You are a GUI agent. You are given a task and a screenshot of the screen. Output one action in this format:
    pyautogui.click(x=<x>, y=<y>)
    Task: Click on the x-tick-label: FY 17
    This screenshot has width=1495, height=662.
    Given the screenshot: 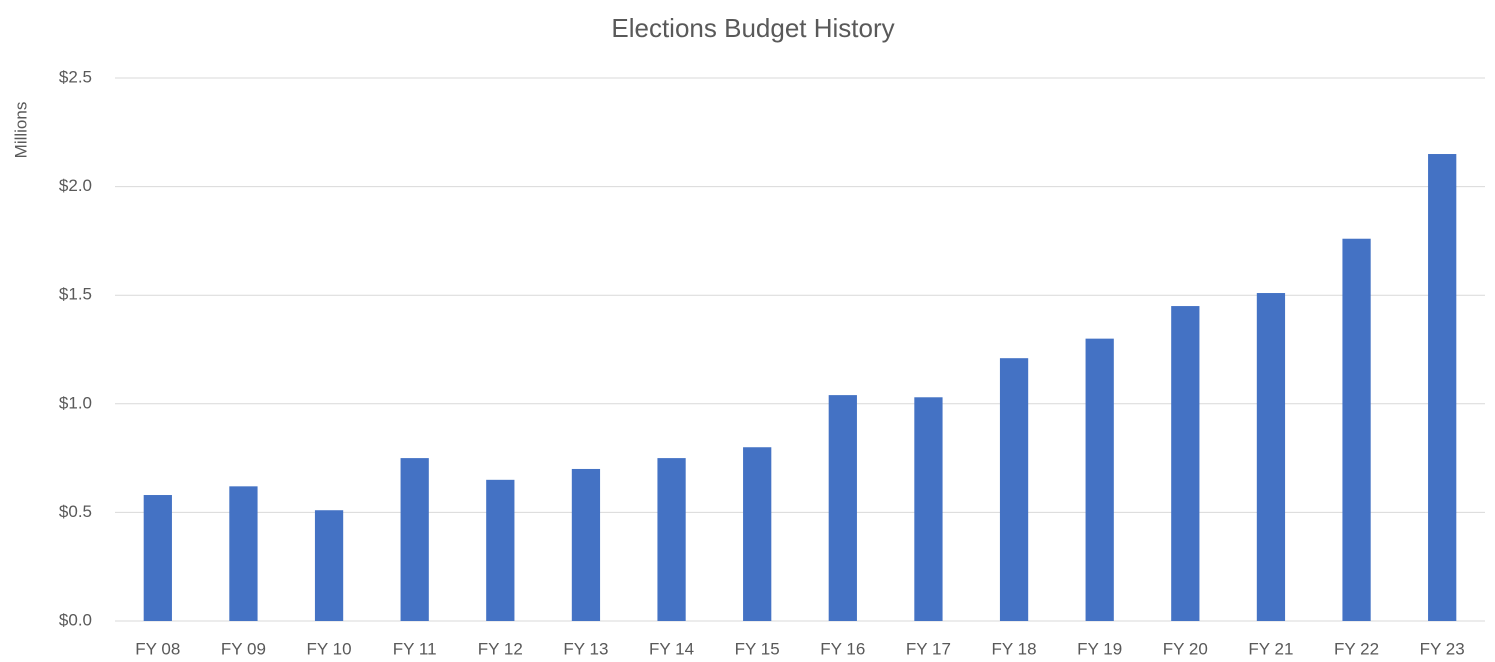 What is the action you would take?
    pyautogui.click(x=928, y=648)
    